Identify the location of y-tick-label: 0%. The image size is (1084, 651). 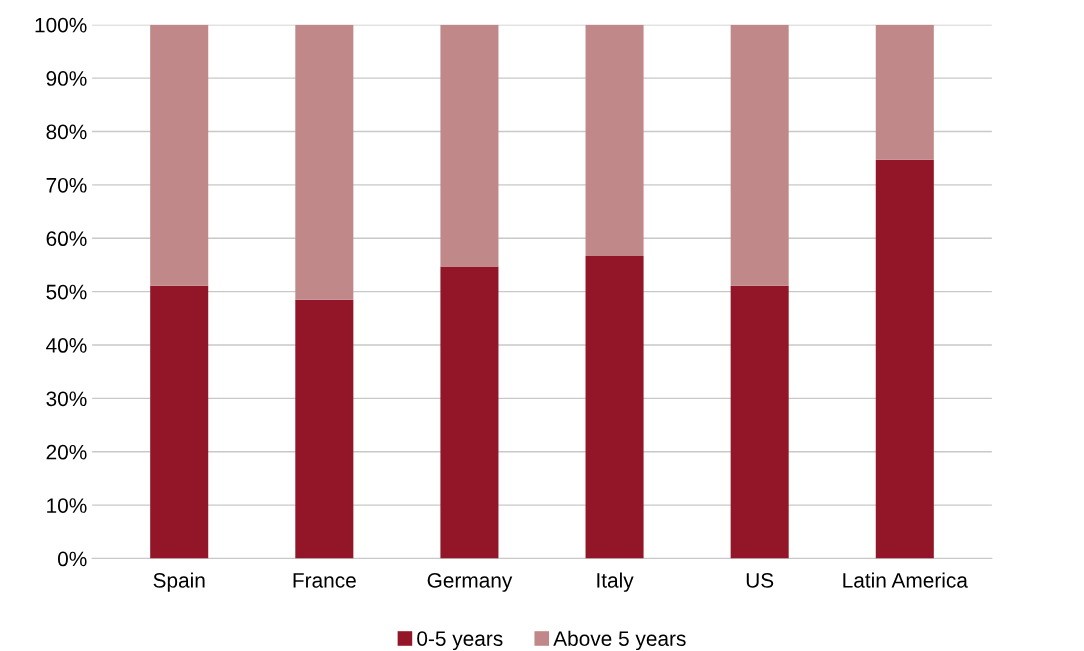
(72, 559).